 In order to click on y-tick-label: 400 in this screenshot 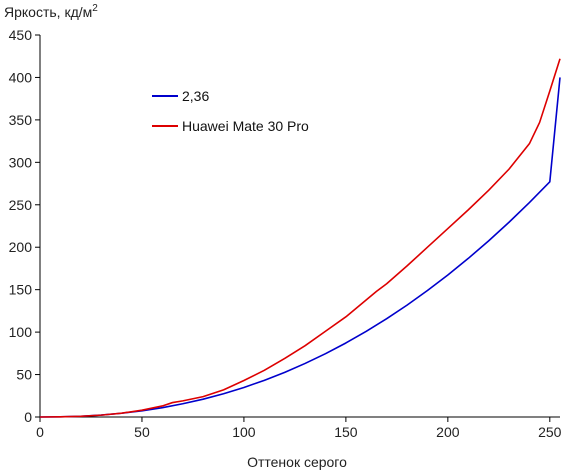, I will do `click(21, 77)`.